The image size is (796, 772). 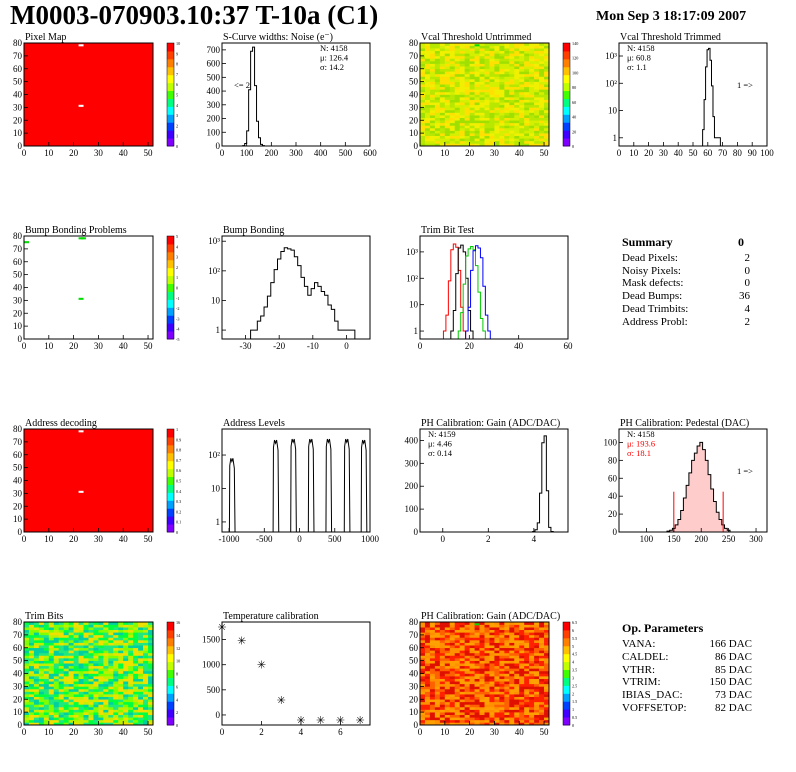 What do you see at coordinates (177, 246) in the screenshot?
I see `colorbar-label: 4` at bounding box center [177, 246].